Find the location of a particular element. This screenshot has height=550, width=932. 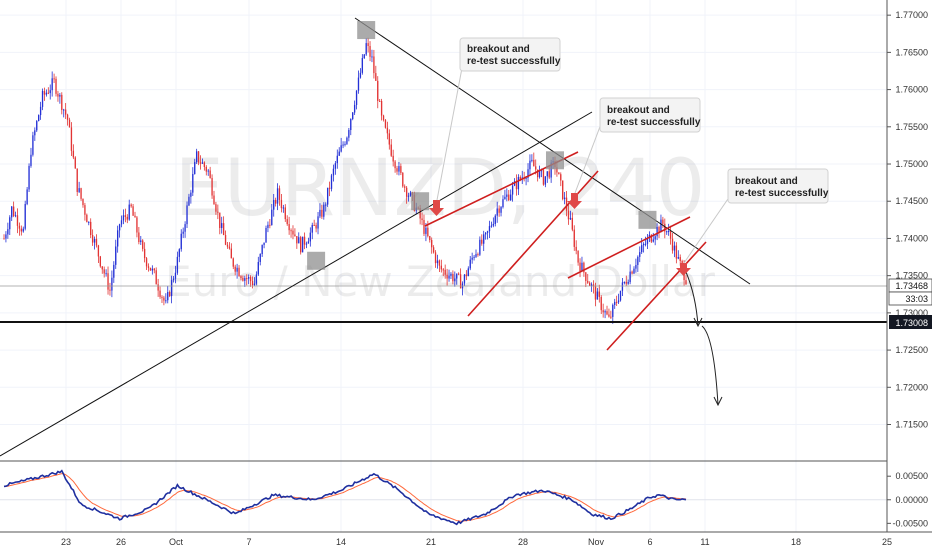

time-axis: 23 26 Oct 7 14 21 28 Nov 6 11 18 25 is located at coordinates (476, 542).